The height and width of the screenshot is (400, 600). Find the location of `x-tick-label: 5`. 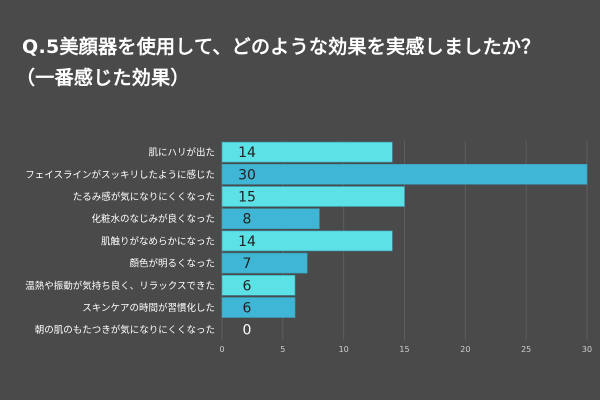

x-tick-label: 5 is located at coordinates (282, 349).